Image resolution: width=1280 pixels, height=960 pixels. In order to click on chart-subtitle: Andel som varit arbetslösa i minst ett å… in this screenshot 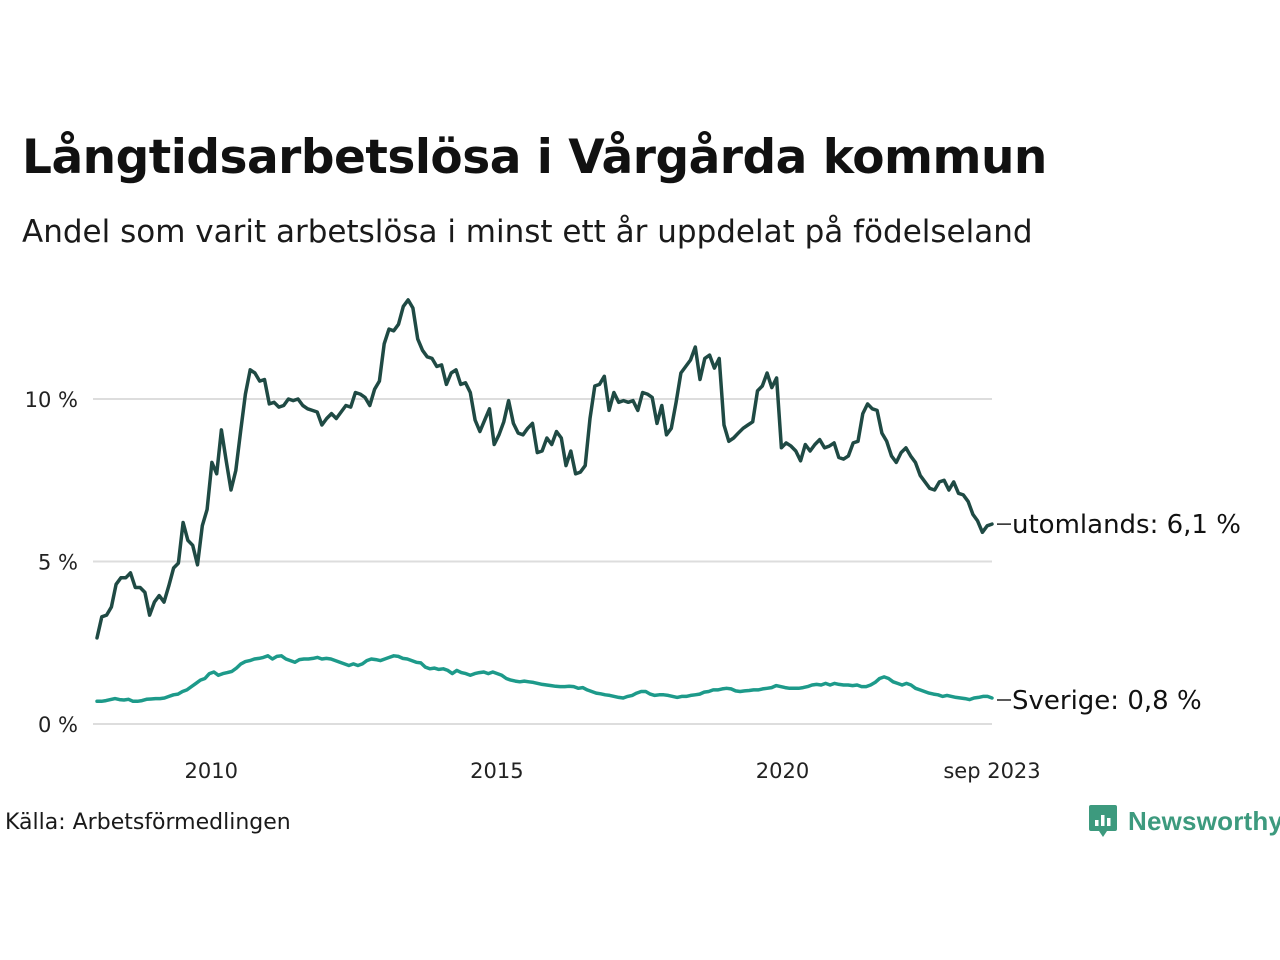, I will do `click(527, 232)`.